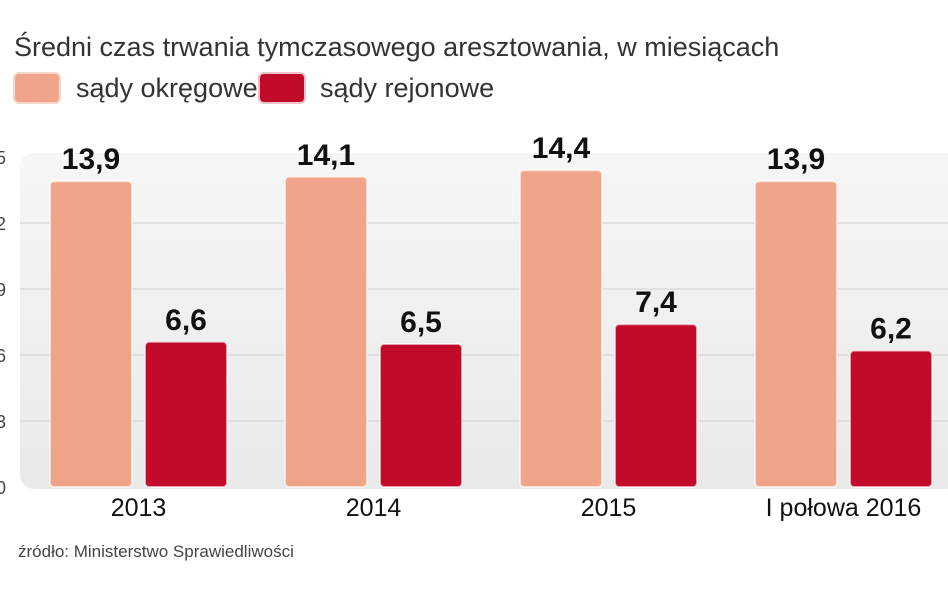 The height and width of the screenshot is (593, 948). Describe the element at coordinates (186, 320) in the screenshot. I see `data-label: 6,6` at that location.